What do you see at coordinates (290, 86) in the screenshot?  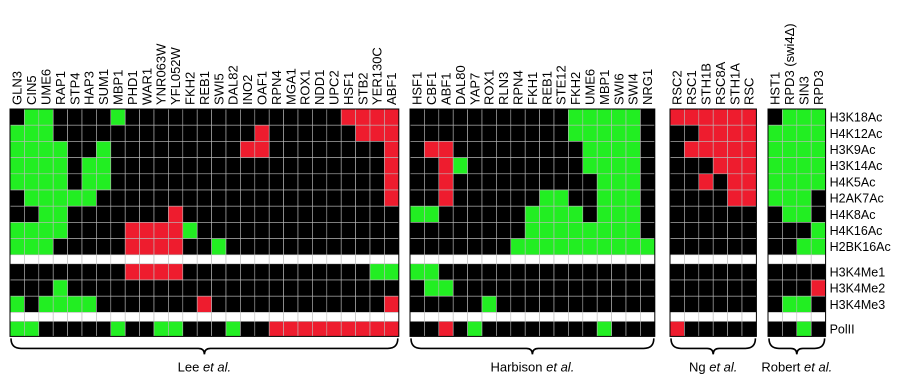 I see `column-label-mga1: MGA1` at bounding box center [290, 86].